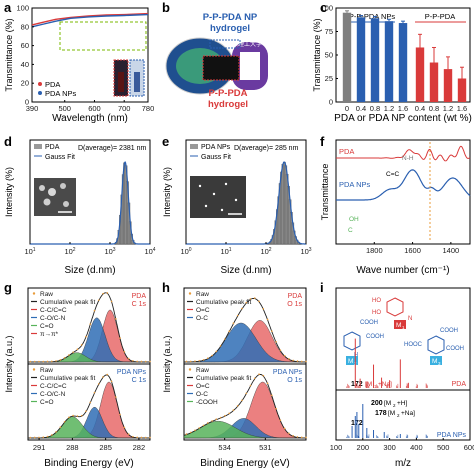  I want to click on x-tick-label: 10⁰, so click(185, 251).